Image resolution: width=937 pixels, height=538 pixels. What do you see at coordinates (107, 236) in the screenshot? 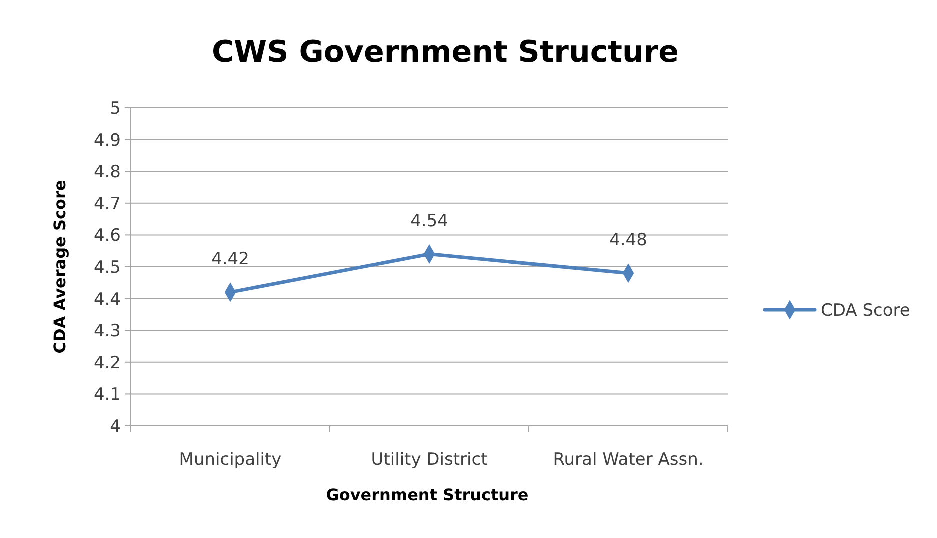
I see `y-tick-label: 4.6` at bounding box center [107, 236].